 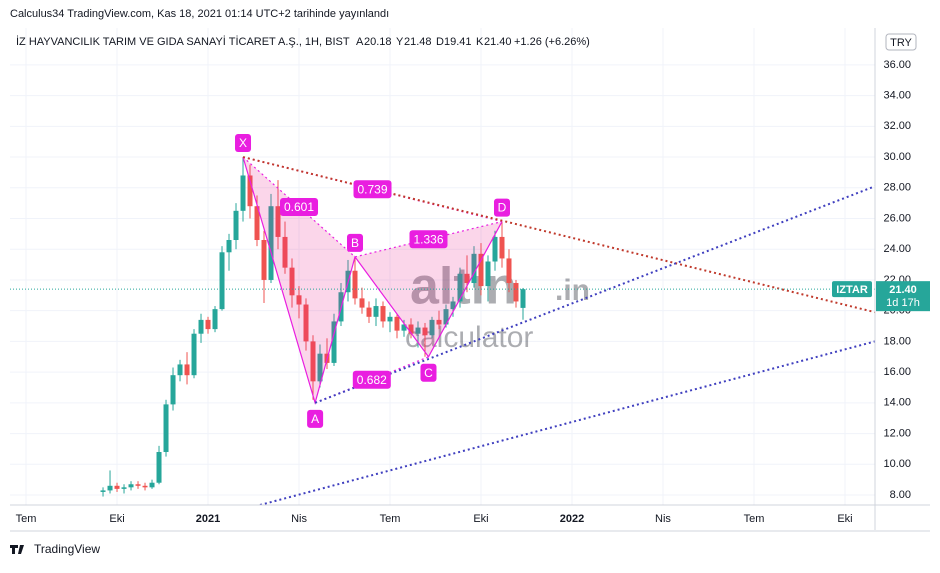 What do you see at coordinates (67, 549) in the screenshot?
I see `footer: TradingView` at bounding box center [67, 549].